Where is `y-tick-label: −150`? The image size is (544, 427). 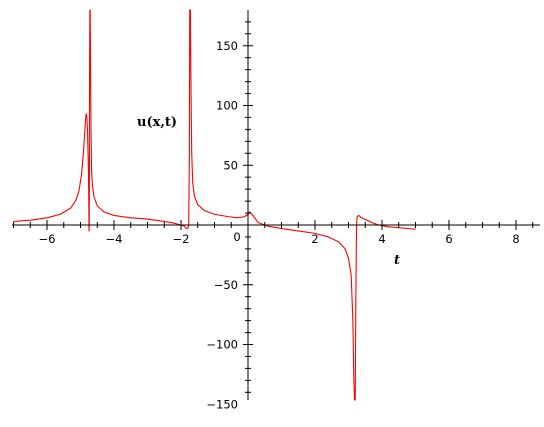
y-tick-label: −150 is located at coordinates (222, 404).